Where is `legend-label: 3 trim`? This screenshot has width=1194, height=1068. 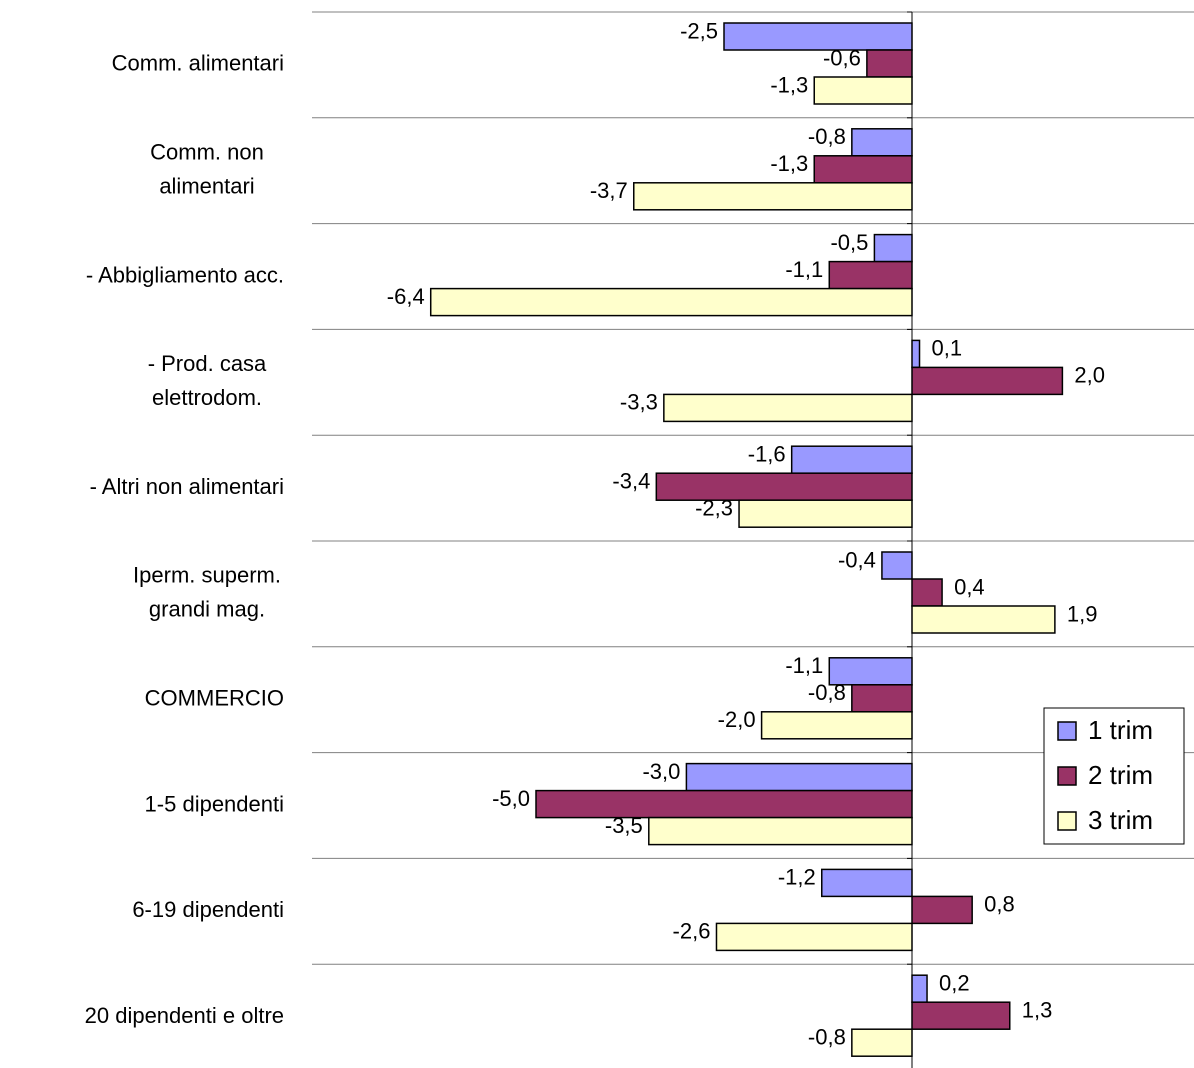
legend-label: 3 trim is located at coordinates (1120, 820).